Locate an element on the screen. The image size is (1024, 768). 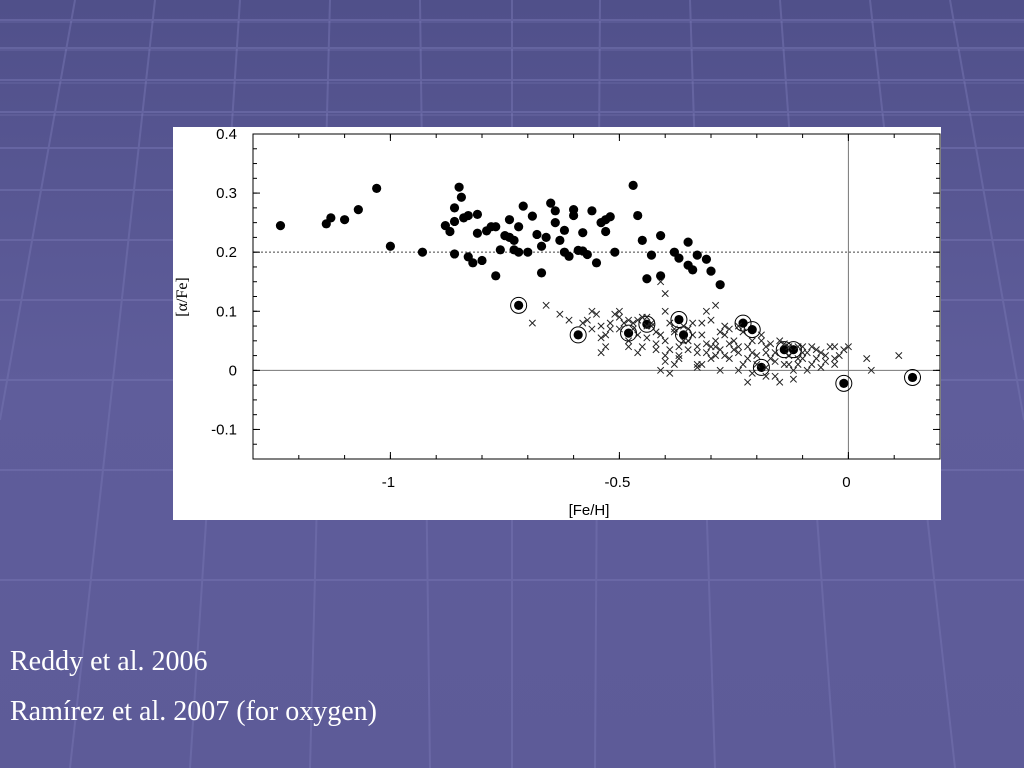
x-tick-label: 0 is located at coordinates (846, 482).